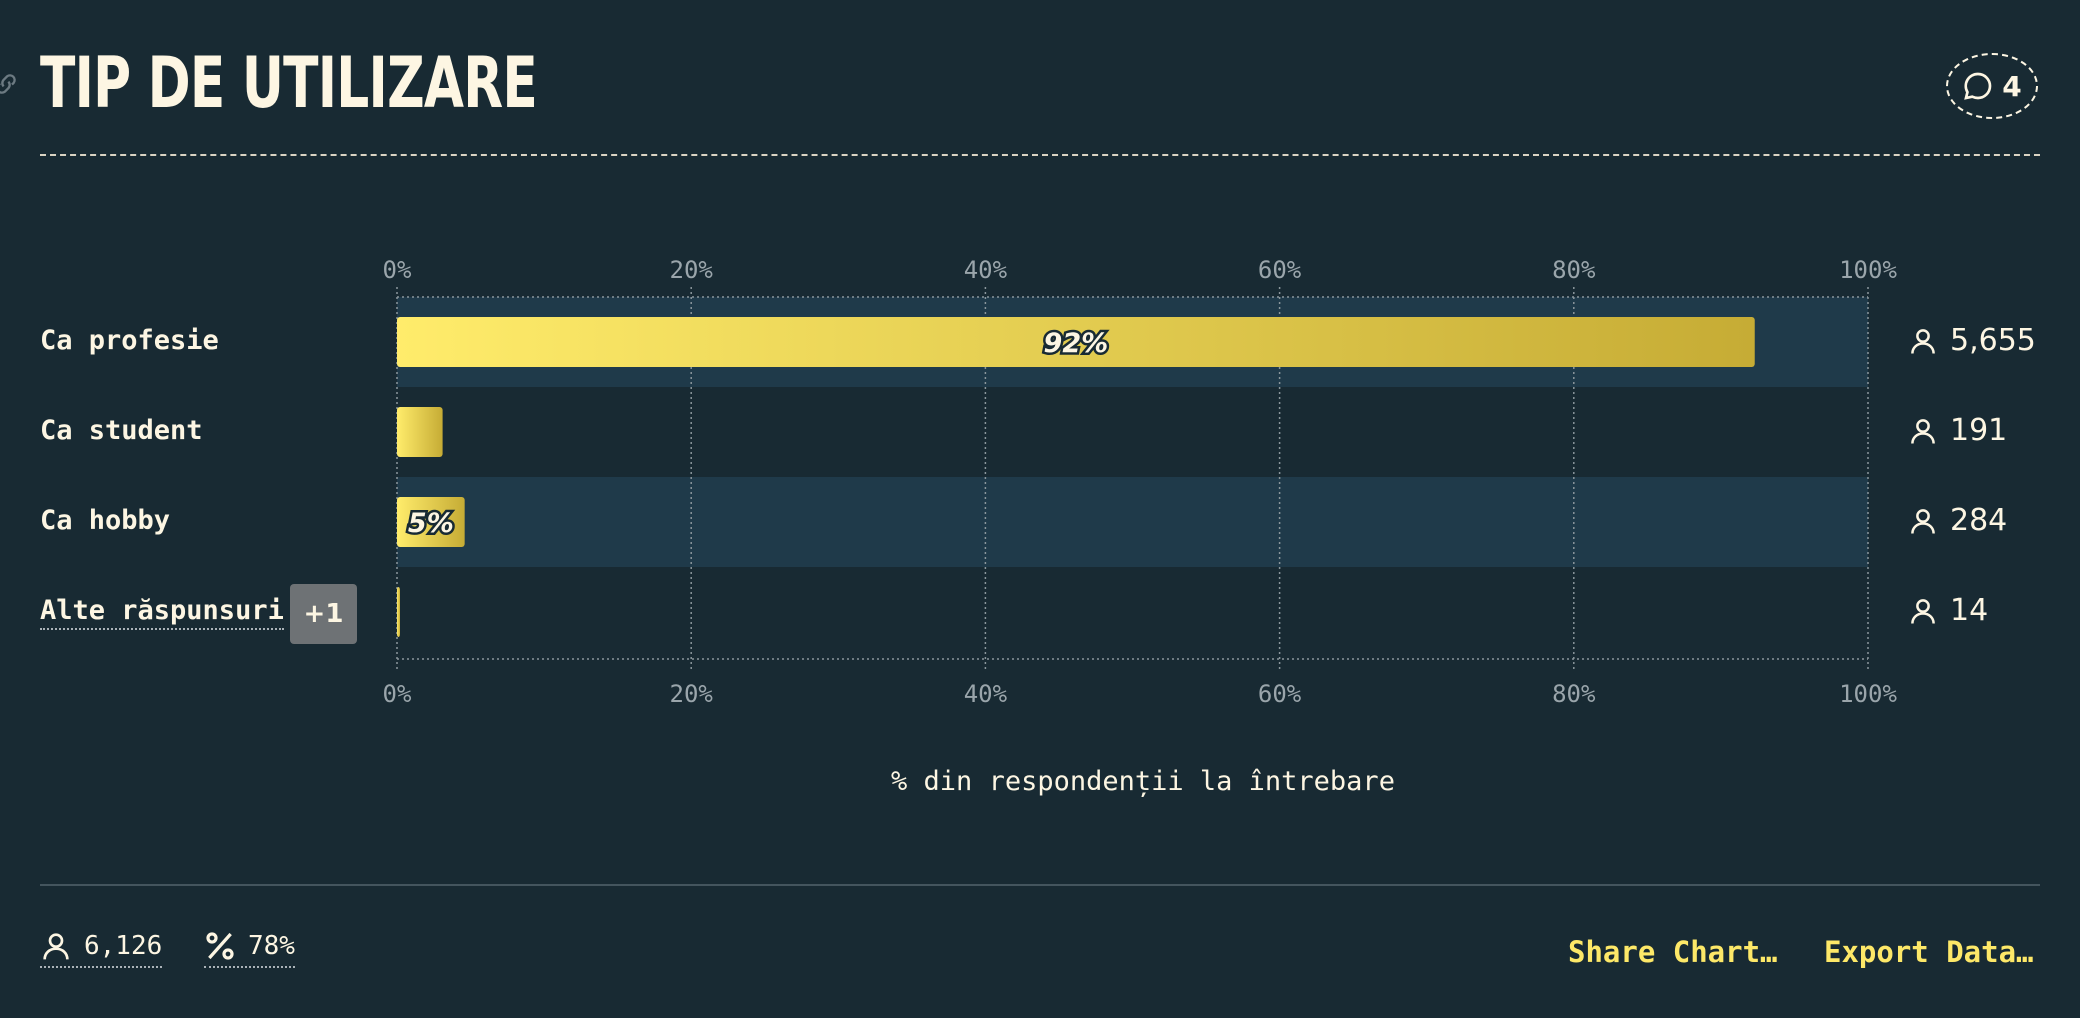 Image resolution: width=2080 pixels, height=1018 pixels. Describe the element at coordinates (1040, 885) in the screenshot. I see `footer-divider` at that location.